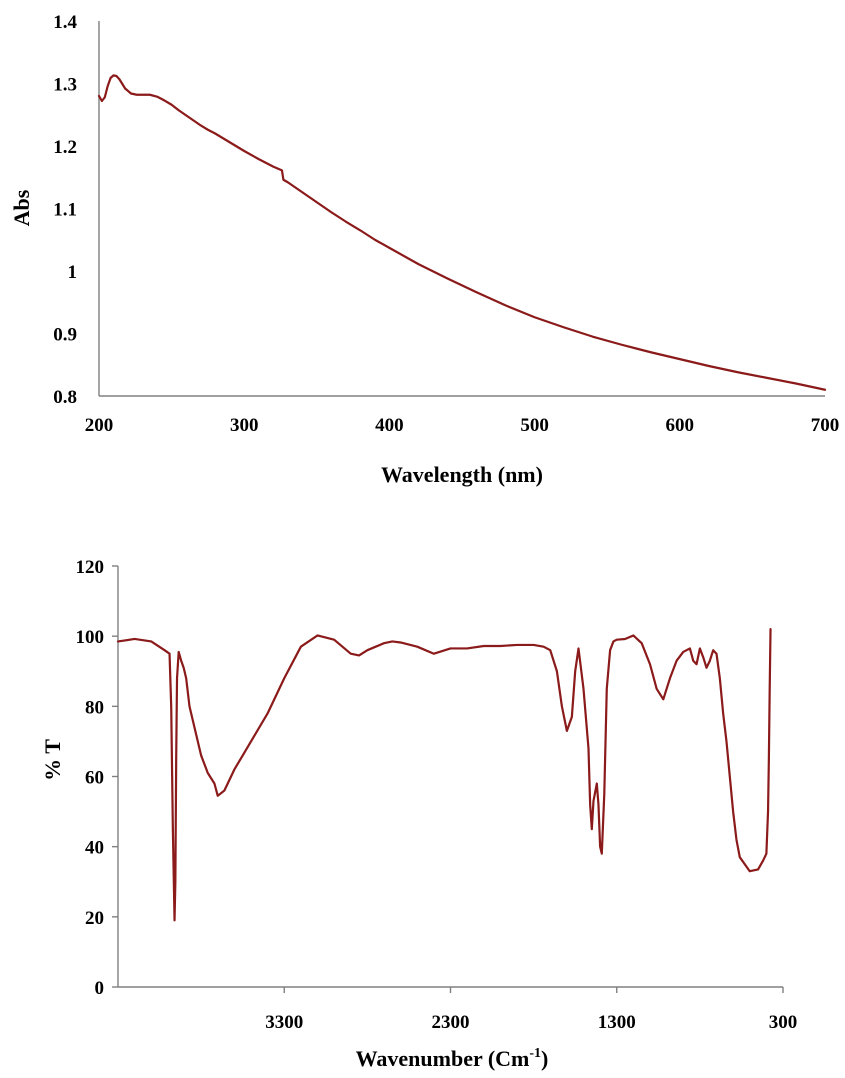 The height and width of the screenshot is (1078, 845). What do you see at coordinates (531, 1022) in the screenshot?
I see `ftir-x-tick-labels: 3300 2300 1300 300` at bounding box center [531, 1022].